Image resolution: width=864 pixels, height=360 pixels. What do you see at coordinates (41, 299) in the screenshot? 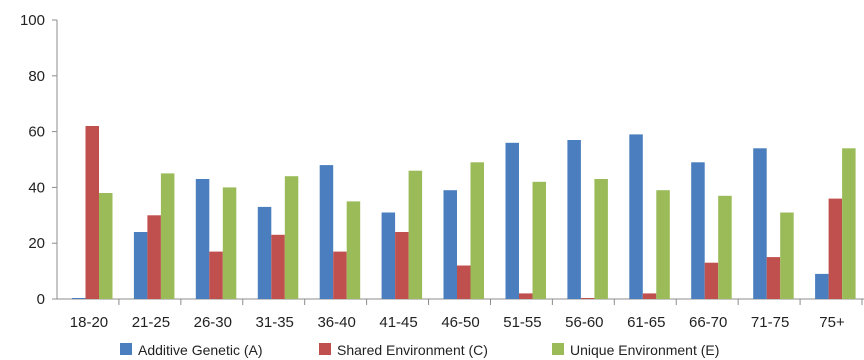
I see `y-tick-label: 0` at bounding box center [41, 299].